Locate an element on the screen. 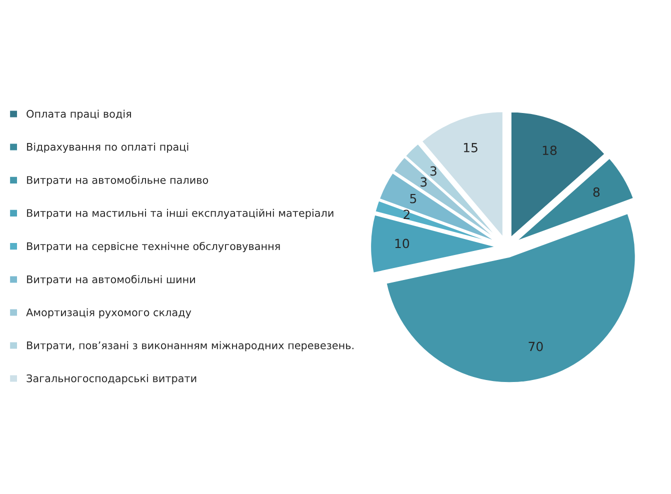  data-label: 10 is located at coordinates (402, 243).